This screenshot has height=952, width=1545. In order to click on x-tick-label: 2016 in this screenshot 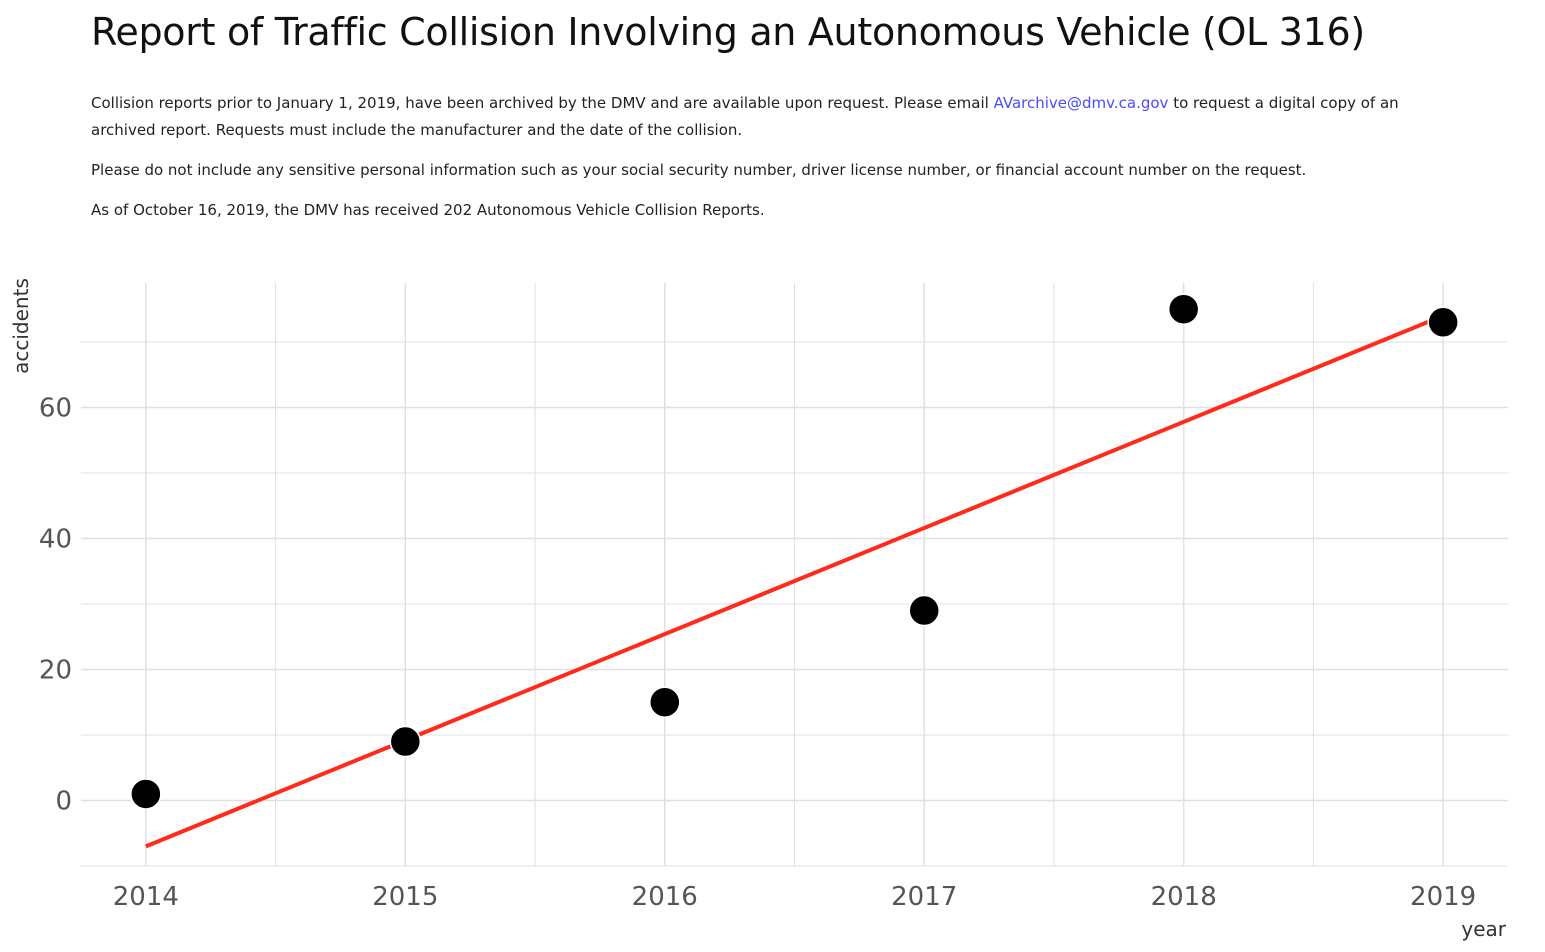, I will do `click(665, 897)`.